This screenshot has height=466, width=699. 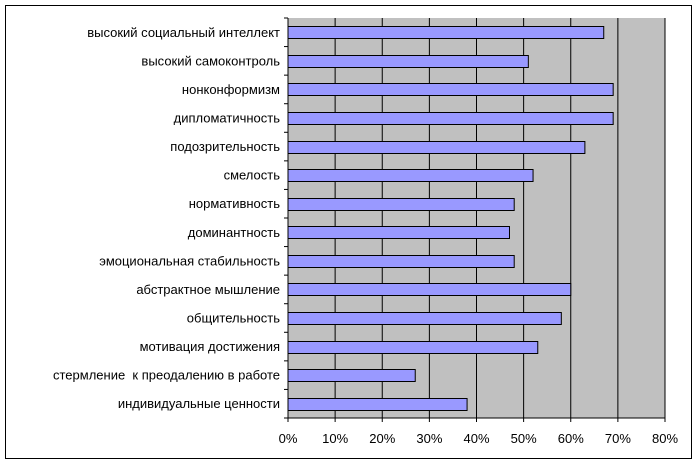 I want to click on x-tick-labels: 0% 10% 20% 30% 40% 50% 60% 70% 80%, so click(x=479, y=438).